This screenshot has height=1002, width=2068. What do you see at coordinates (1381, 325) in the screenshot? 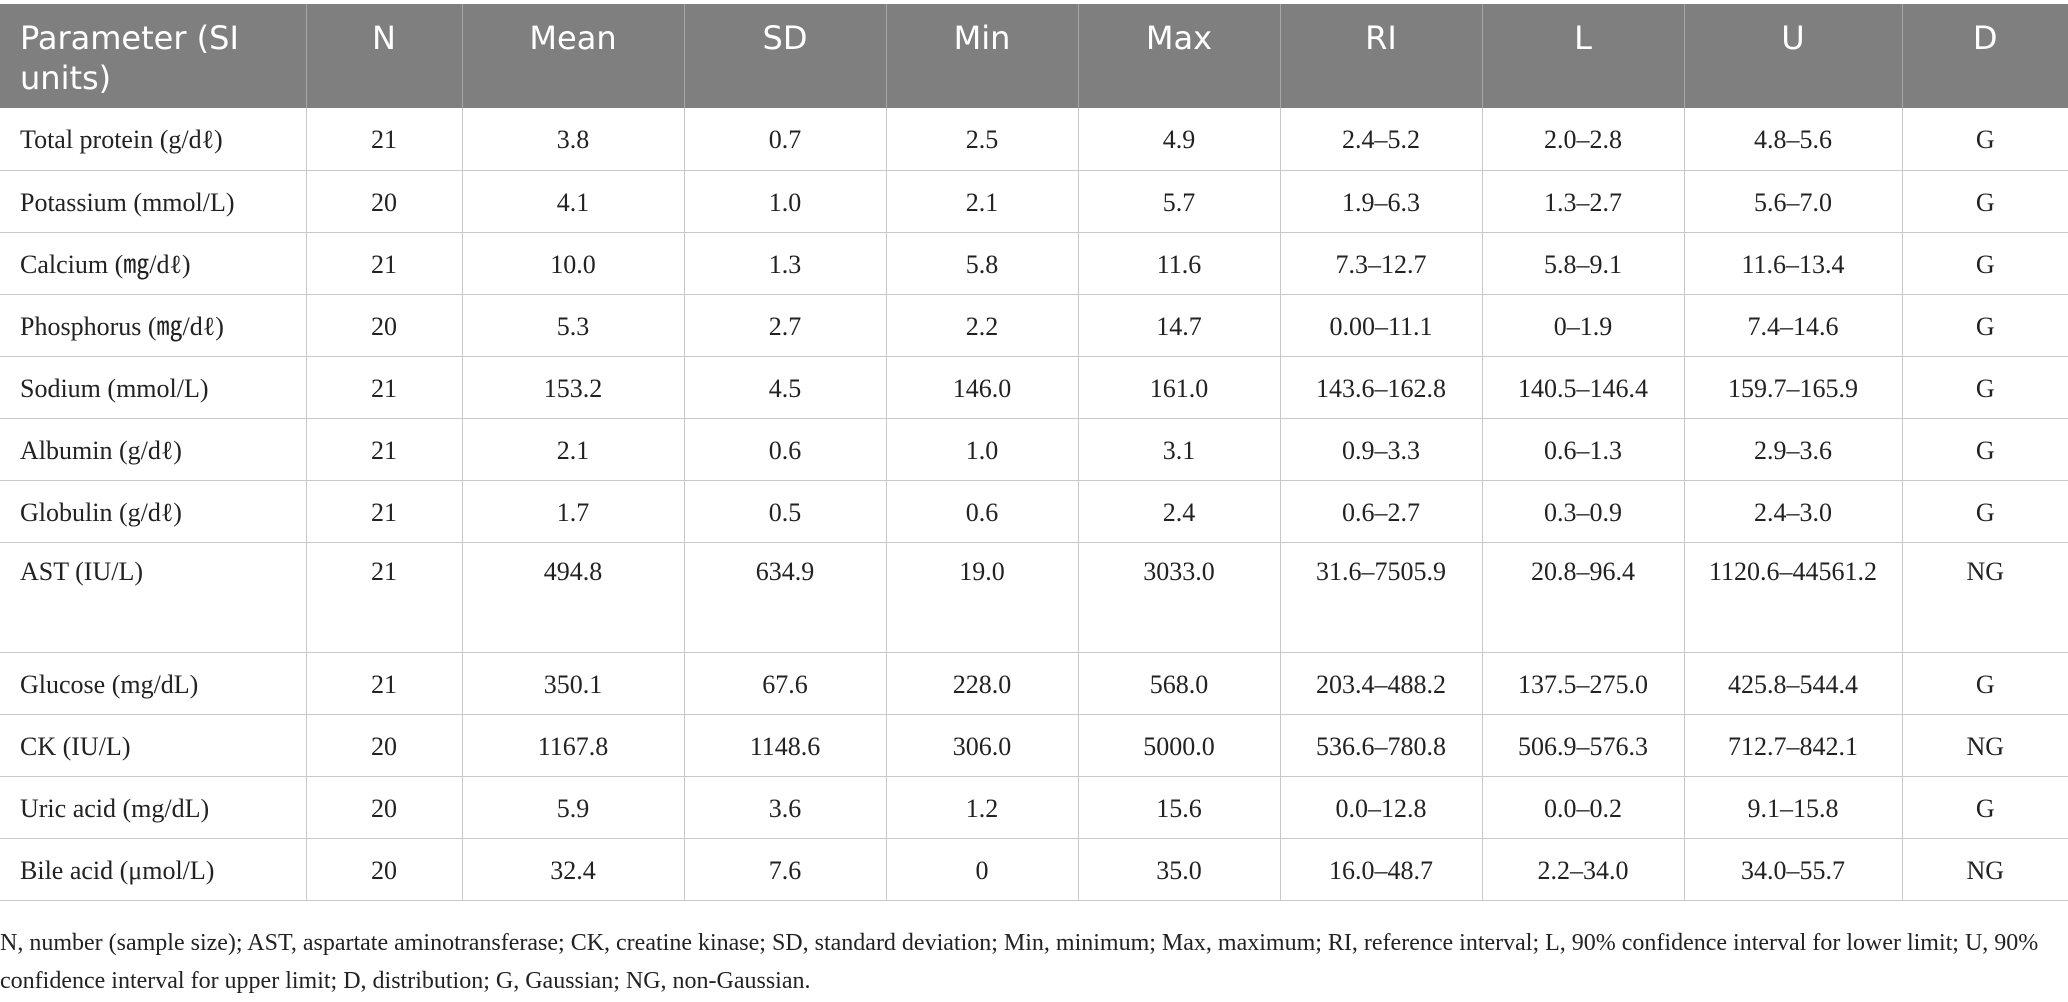
I see `cell-ri: 0.00–11.1` at bounding box center [1381, 325].